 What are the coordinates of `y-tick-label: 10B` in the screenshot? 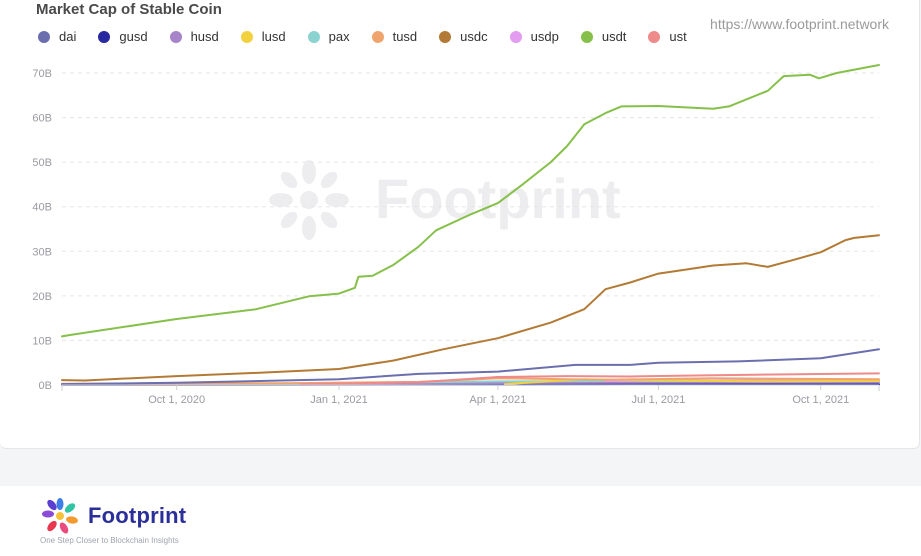 It's located at (42, 341).